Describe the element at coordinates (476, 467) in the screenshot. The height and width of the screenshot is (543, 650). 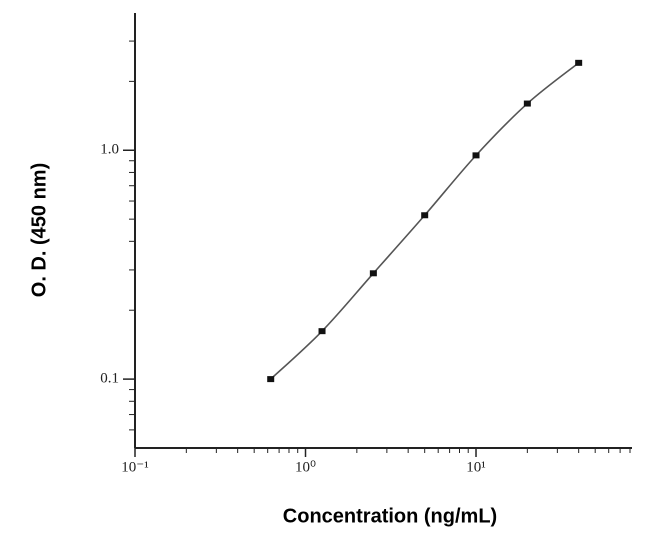
I see `x-tick-label: 10¹` at that location.